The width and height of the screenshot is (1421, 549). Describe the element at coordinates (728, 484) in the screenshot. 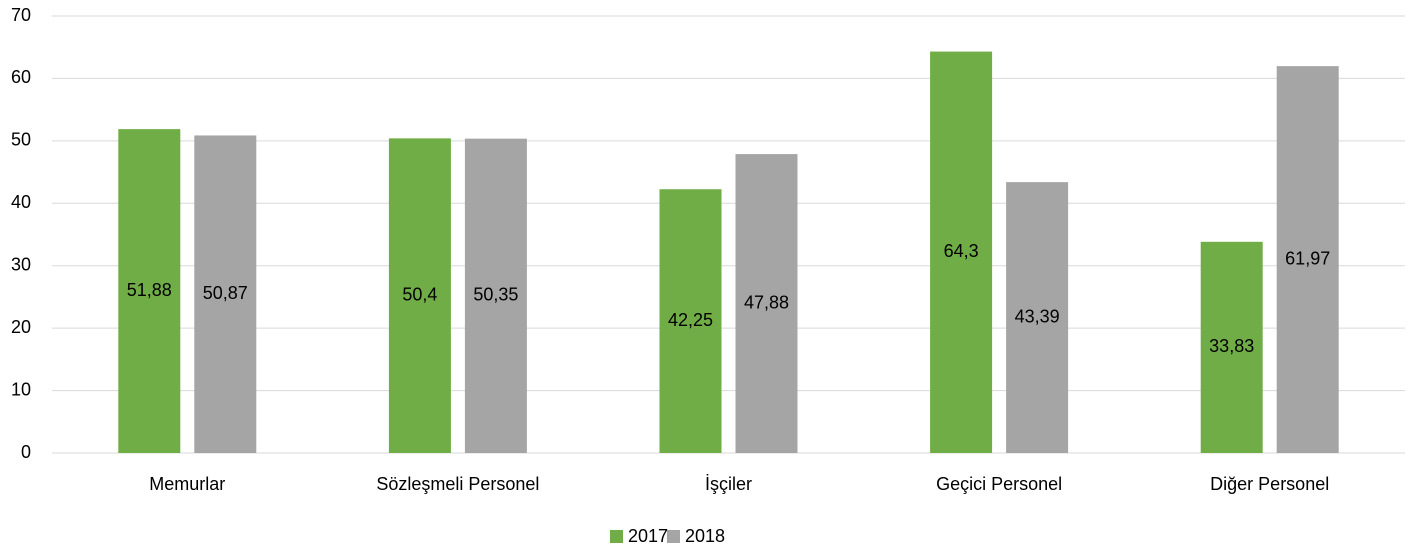

I see `x-tick-label: İşçiler` at that location.